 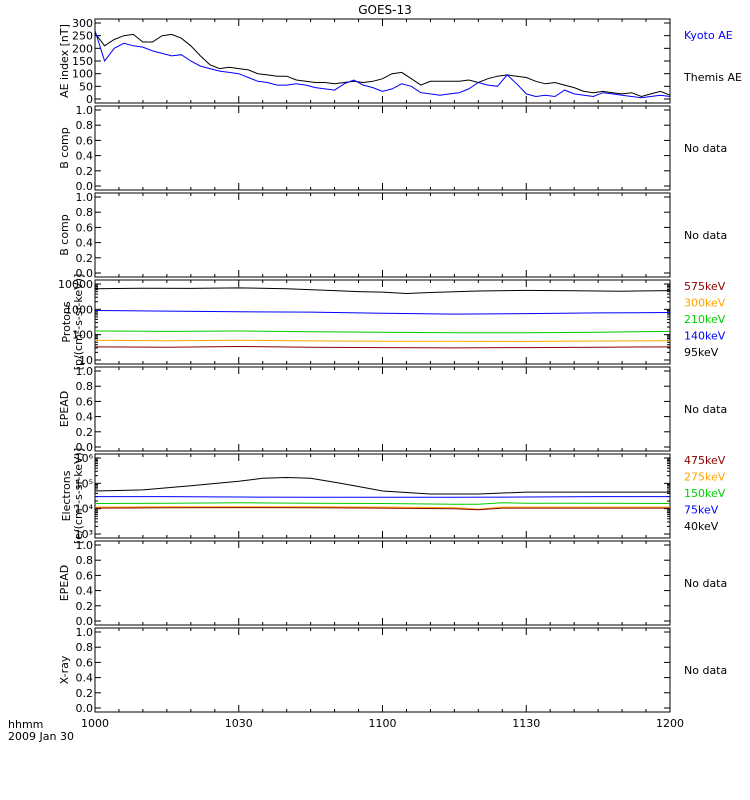 I want to click on series-line-140kev, so click(x=382, y=312).